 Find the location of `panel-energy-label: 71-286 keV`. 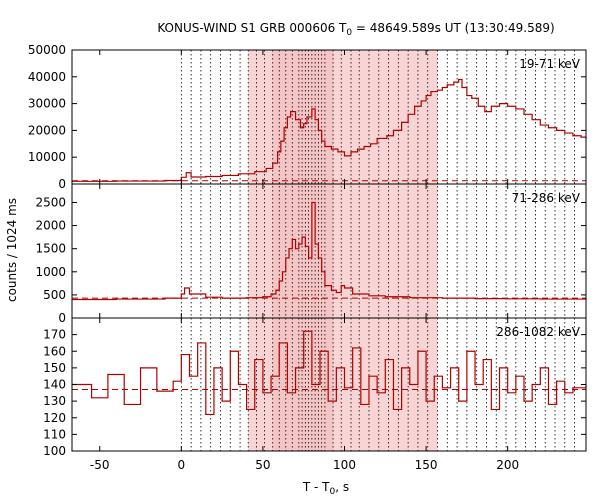

panel-energy-label: 71-286 keV is located at coordinates (546, 198).